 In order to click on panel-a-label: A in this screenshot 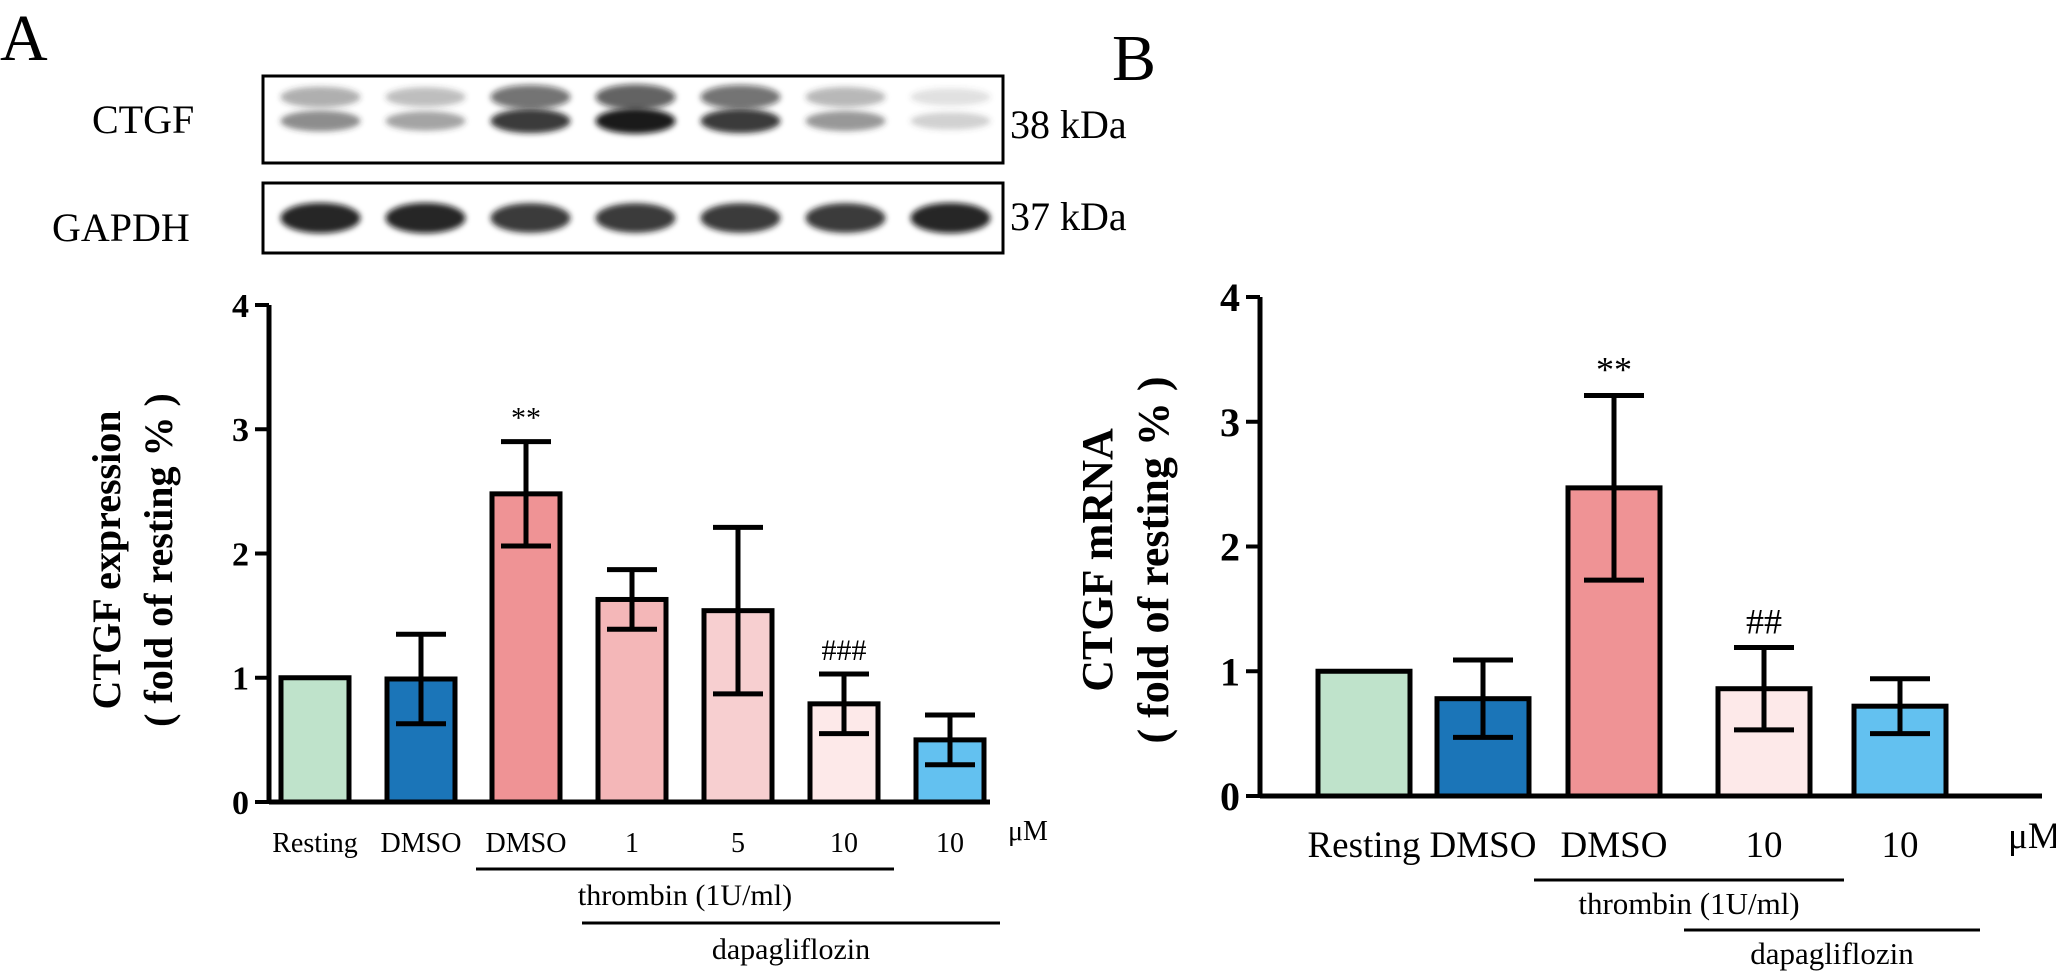, I will do `click(24, 38)`.